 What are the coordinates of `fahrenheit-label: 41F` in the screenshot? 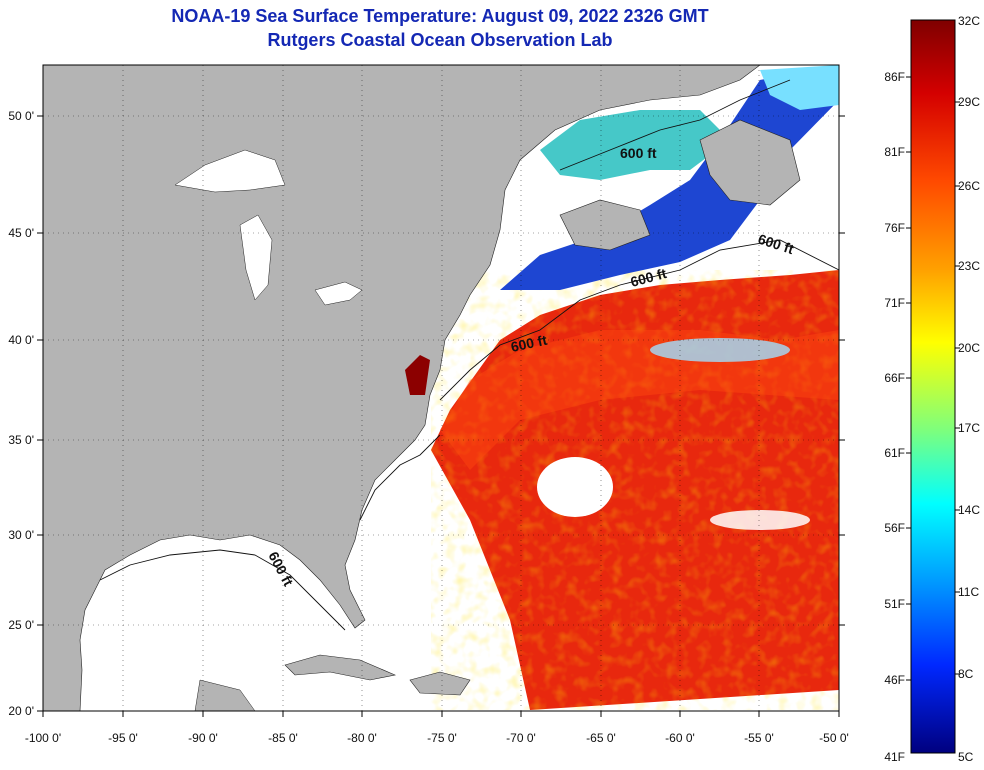 It's located at (894, 757).